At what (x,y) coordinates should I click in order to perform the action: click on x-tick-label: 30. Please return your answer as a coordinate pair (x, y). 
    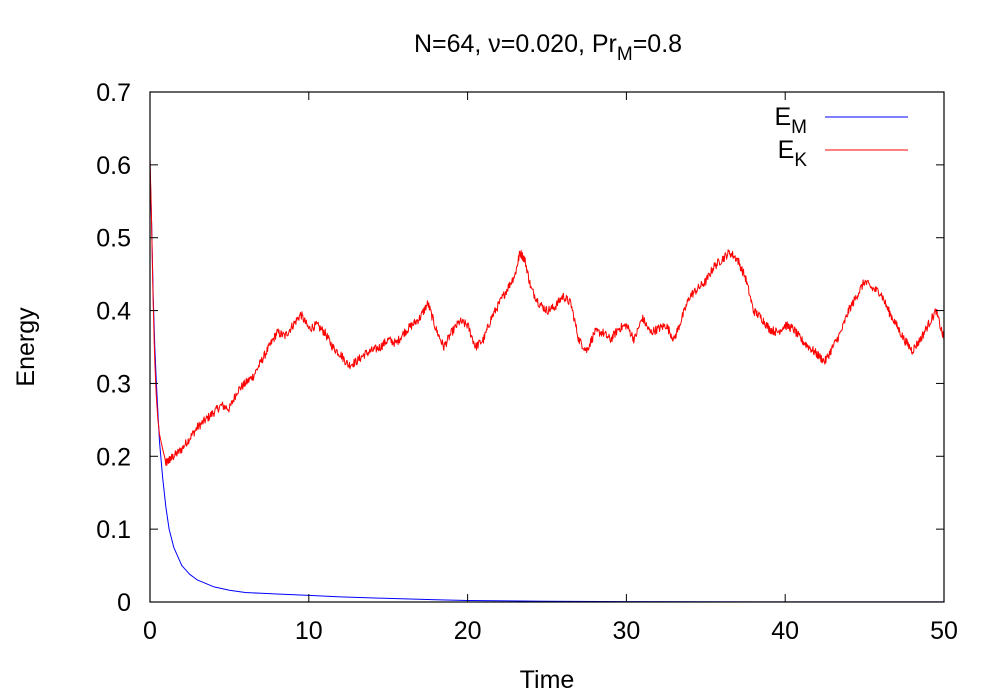
    Looking at the image, I should click on (626, 631).